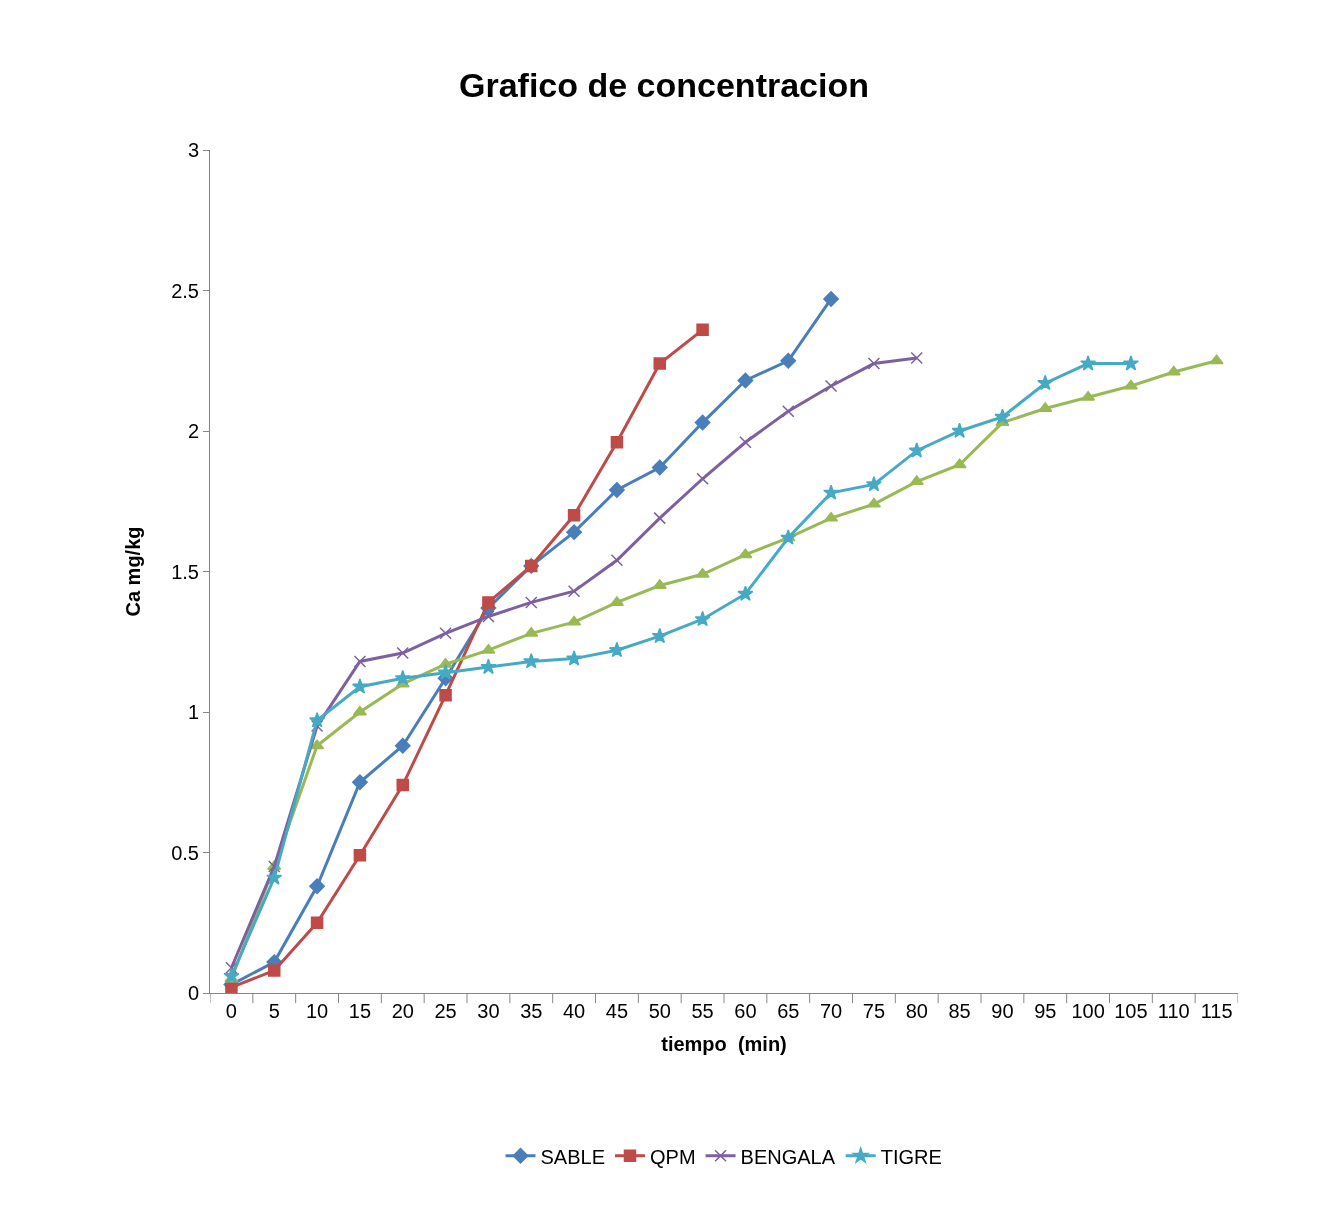 The image size is (1328, 1223). What do you see at coordinates (488, 1011) in the screenshot?
I see `x-tick-label: 30` at bounding box center [488, 1011].